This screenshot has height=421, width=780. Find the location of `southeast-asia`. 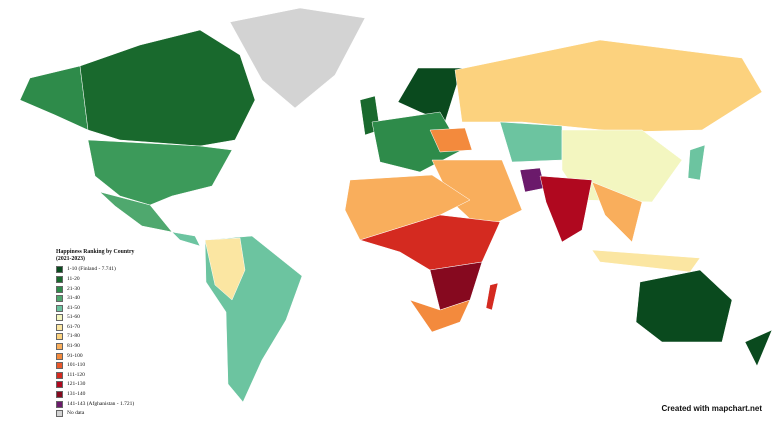

southeast-asia is located at coordinates (617, 212).